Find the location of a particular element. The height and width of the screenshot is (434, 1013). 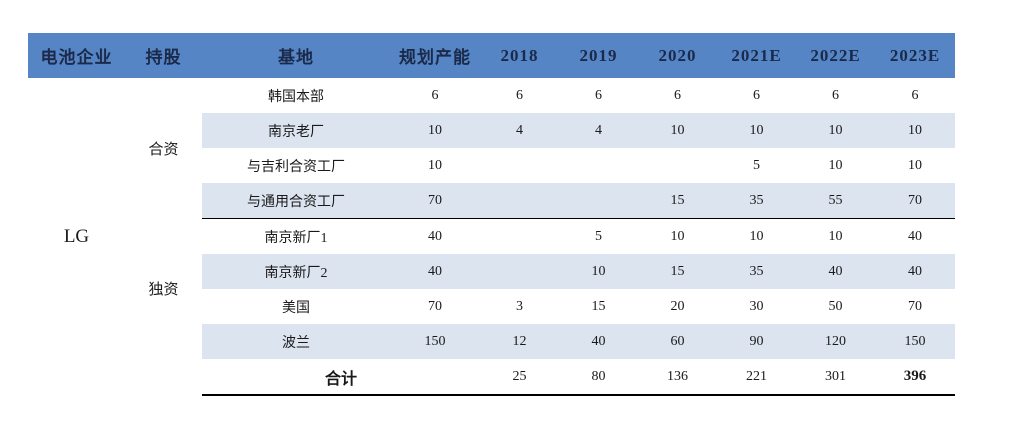

base-cell: 波兰 is located at coordinates (296, 341).